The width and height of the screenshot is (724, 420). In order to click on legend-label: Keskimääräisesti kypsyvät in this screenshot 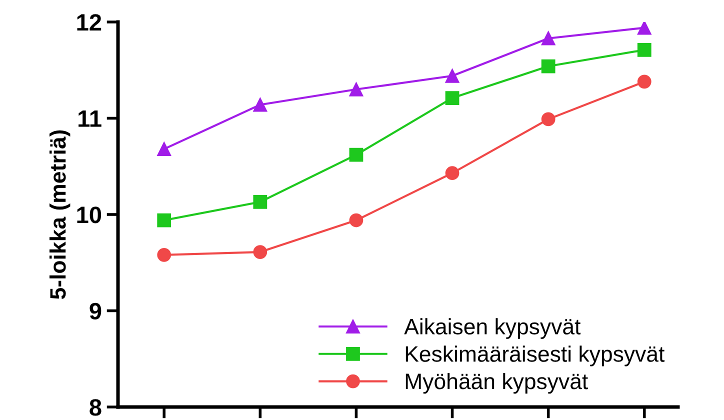, I will do `click(535, 356)`.